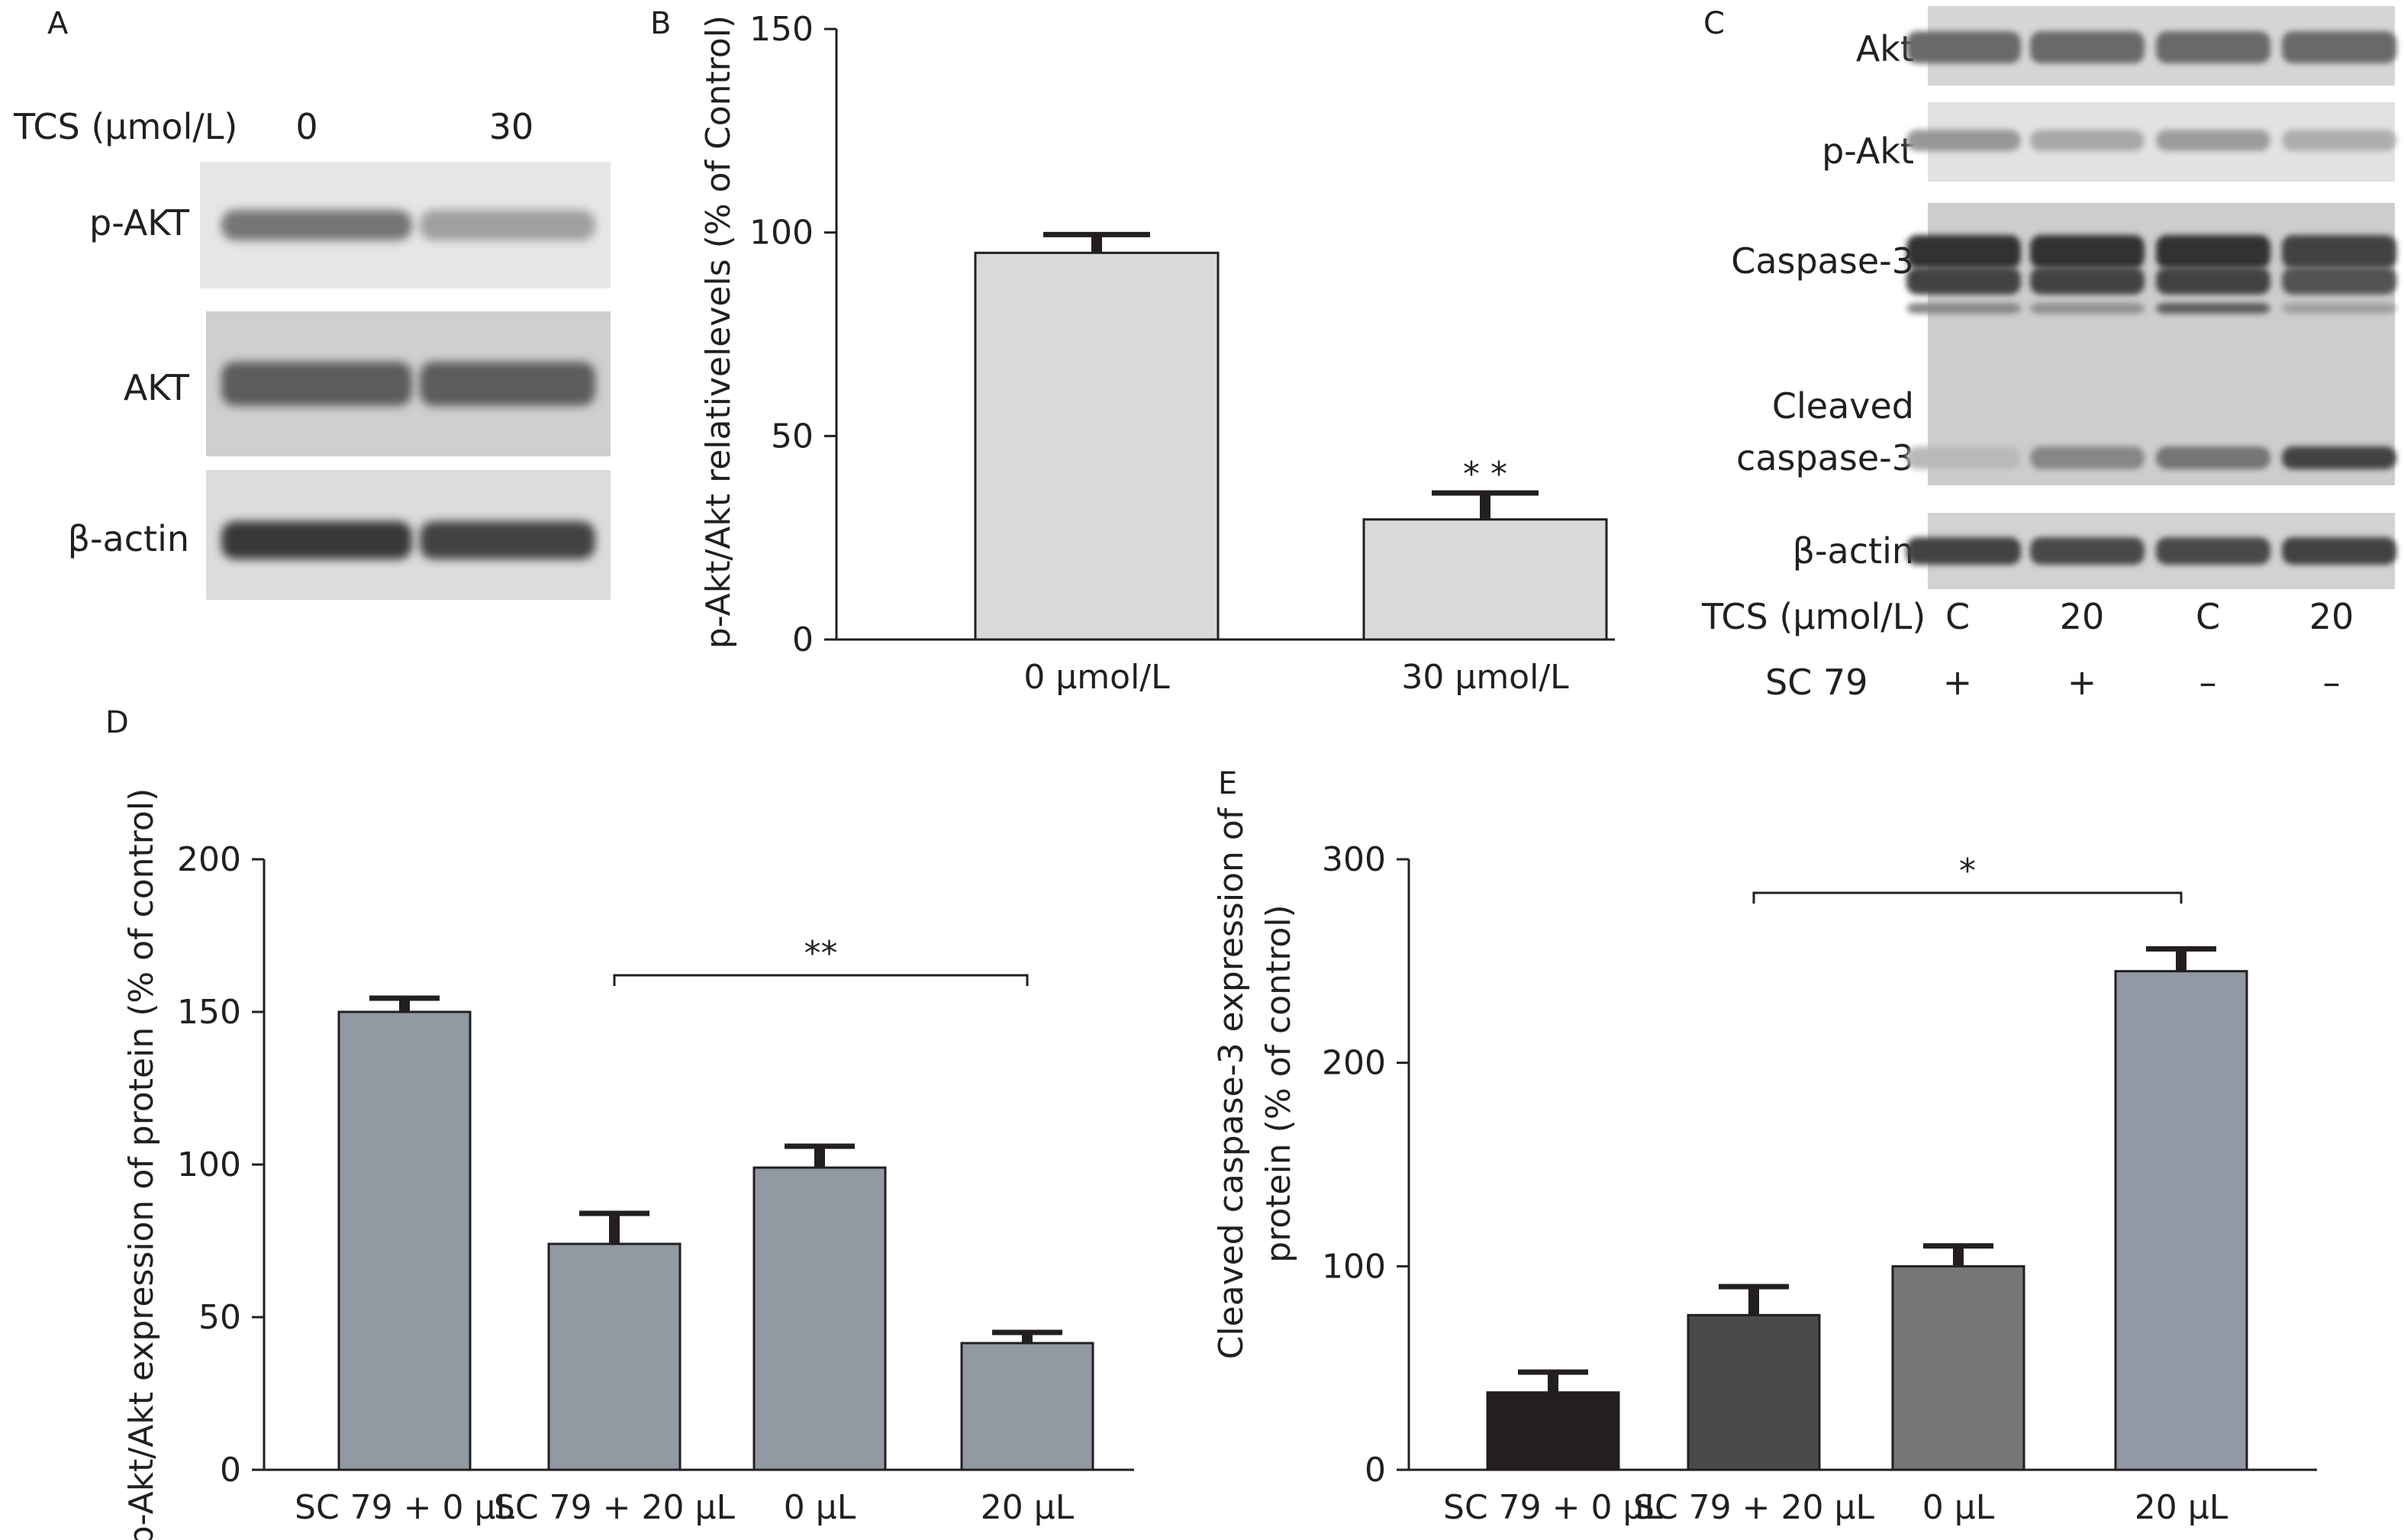  I want to click on blot-a-row-label: β-actin, so click(128, 539).